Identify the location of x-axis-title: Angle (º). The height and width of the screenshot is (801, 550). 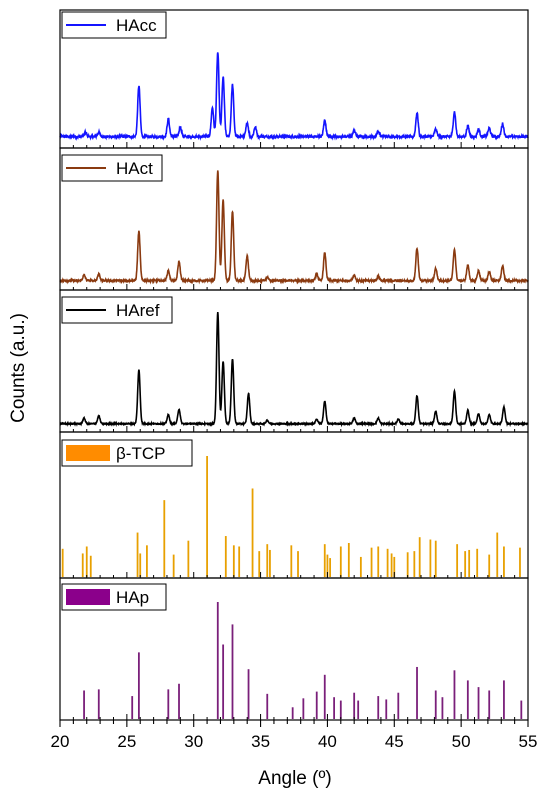
(294, 778).